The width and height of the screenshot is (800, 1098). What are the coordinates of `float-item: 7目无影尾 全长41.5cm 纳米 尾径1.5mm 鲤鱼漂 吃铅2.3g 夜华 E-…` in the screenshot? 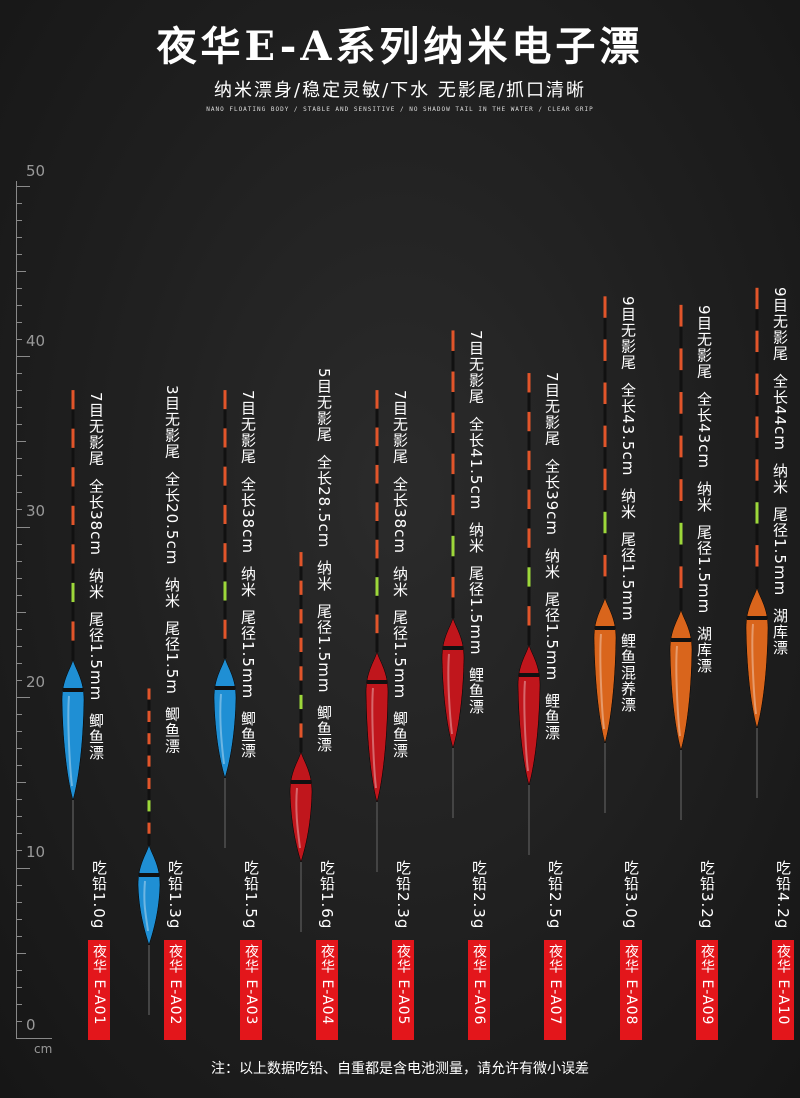 It's located at (468, 549).